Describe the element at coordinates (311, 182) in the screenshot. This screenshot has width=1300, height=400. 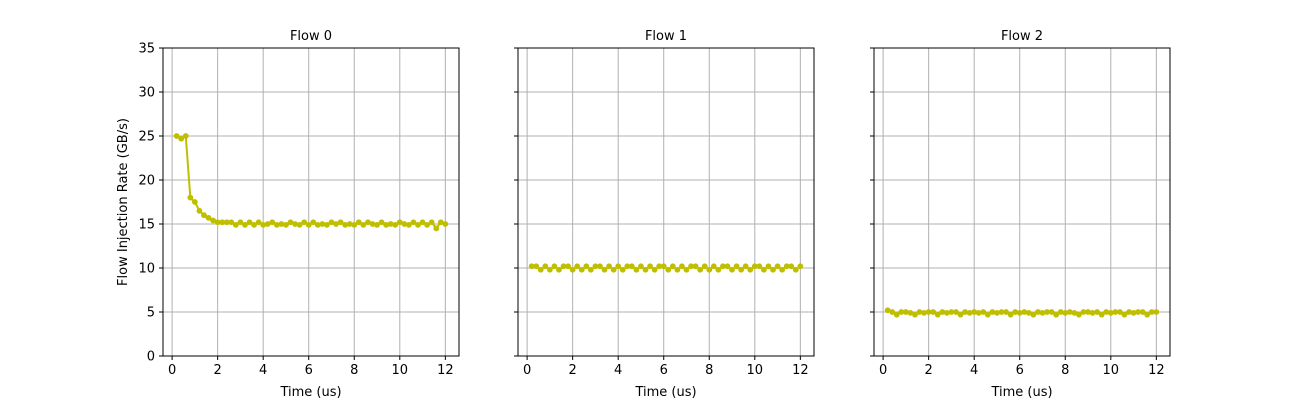
I see `series-line` at that location.